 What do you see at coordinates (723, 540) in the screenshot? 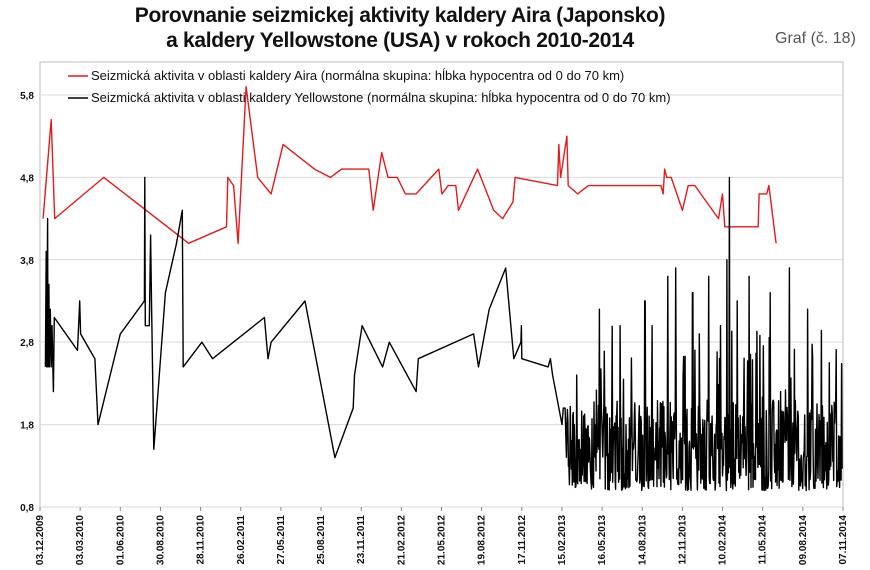
I see `x-tick-label: 10.02.2014` at bounding box center [723, 540].